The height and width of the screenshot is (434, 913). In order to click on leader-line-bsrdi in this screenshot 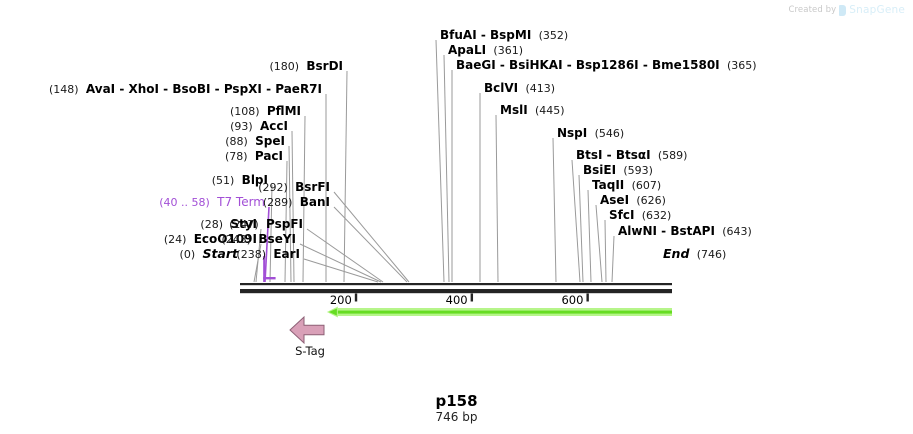, I will do `click(345, 176)`.